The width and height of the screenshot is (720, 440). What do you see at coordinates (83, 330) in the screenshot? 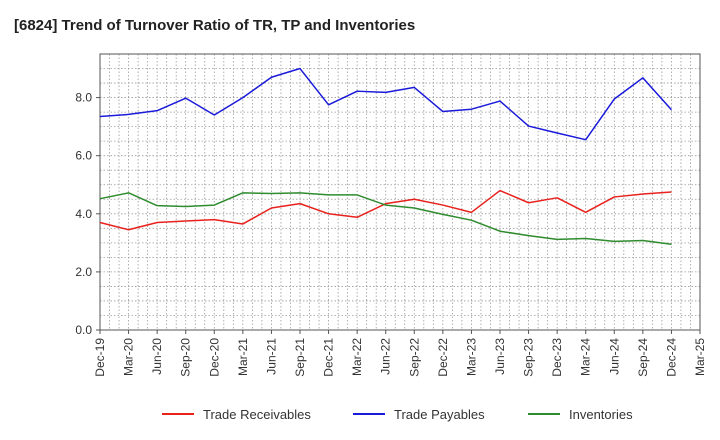
I see `y-tick-label: 0.0` at bounding box center [83, 330].